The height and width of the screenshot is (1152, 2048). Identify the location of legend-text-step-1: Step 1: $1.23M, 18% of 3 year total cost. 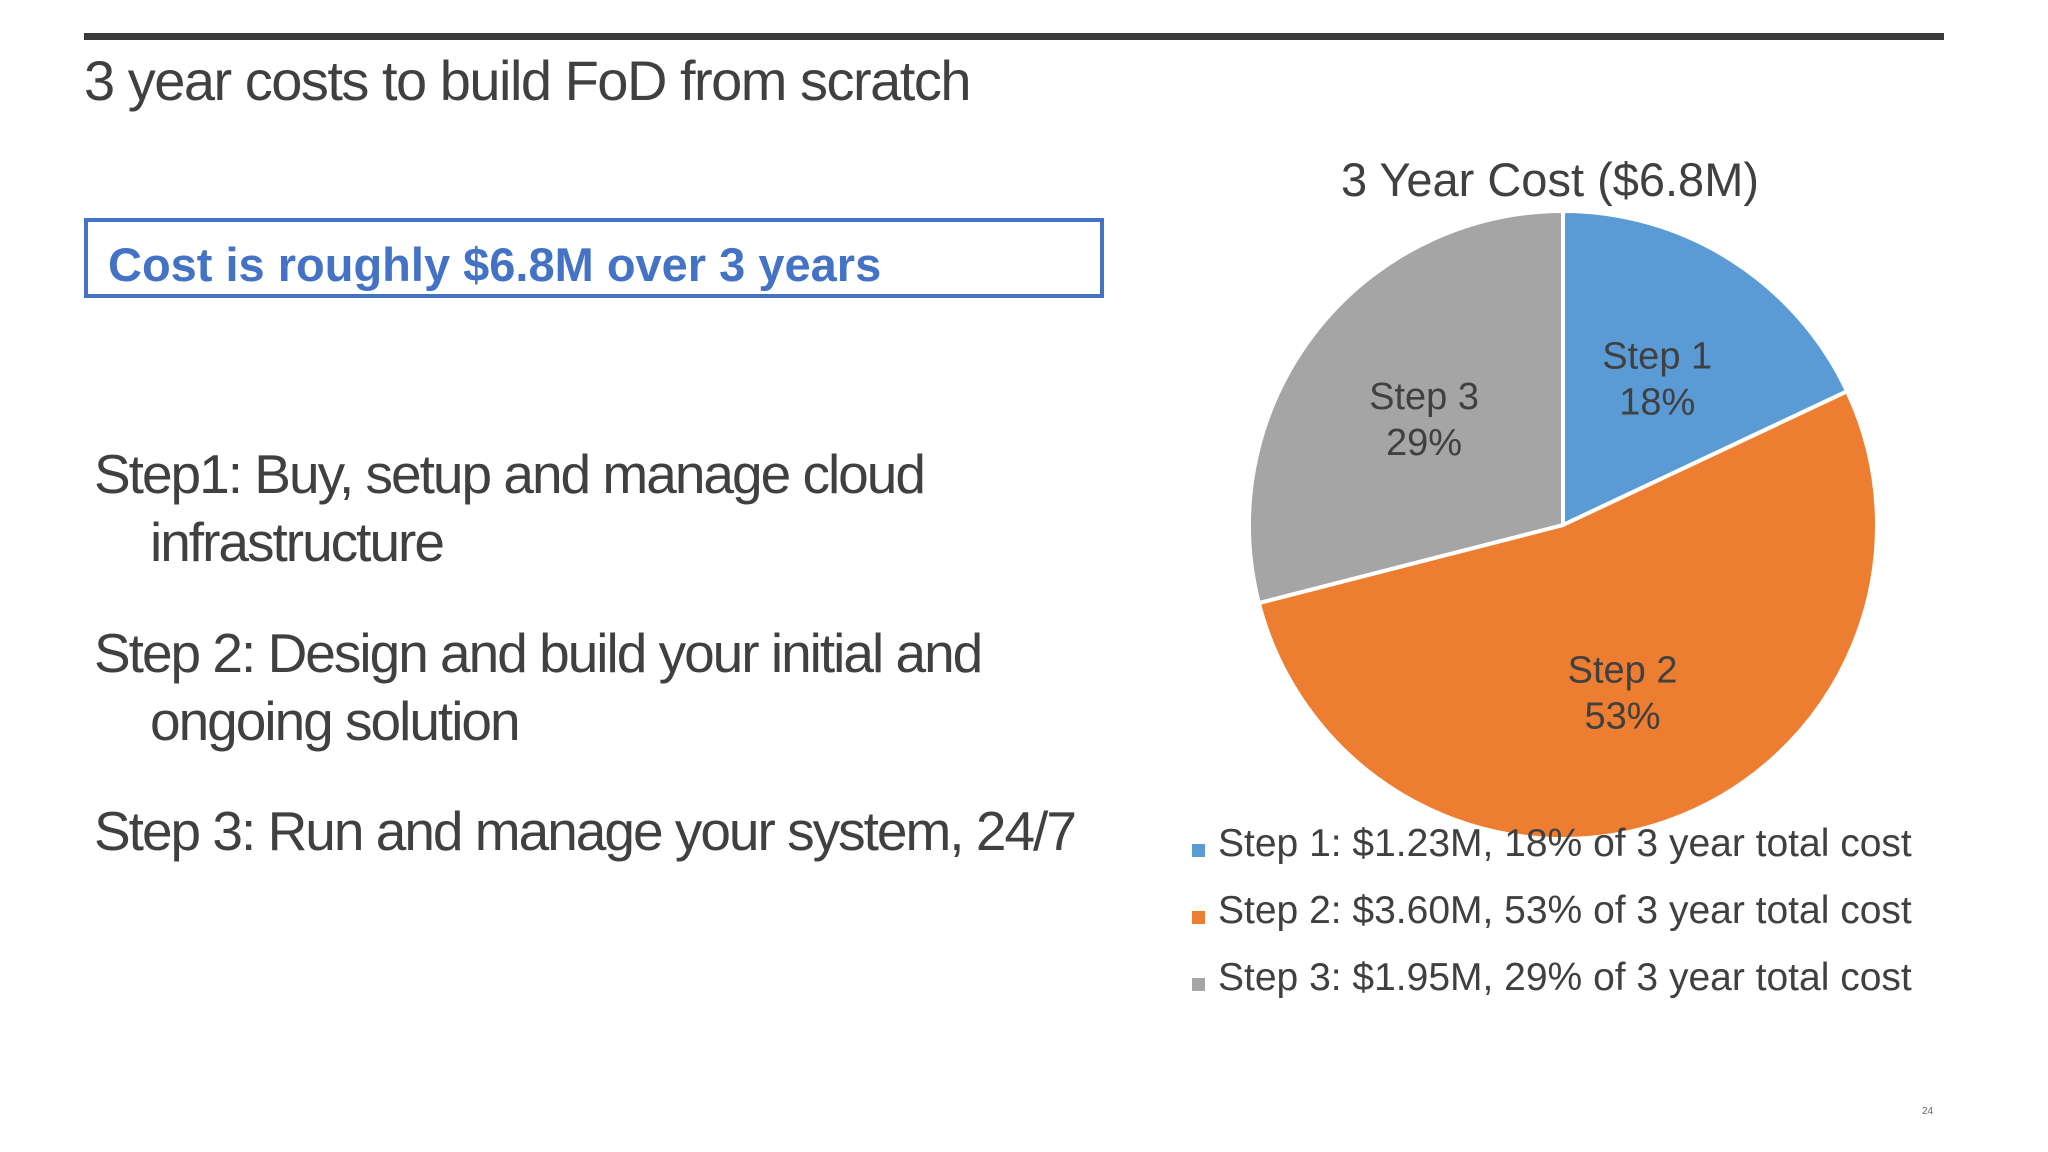
(1565, 843).